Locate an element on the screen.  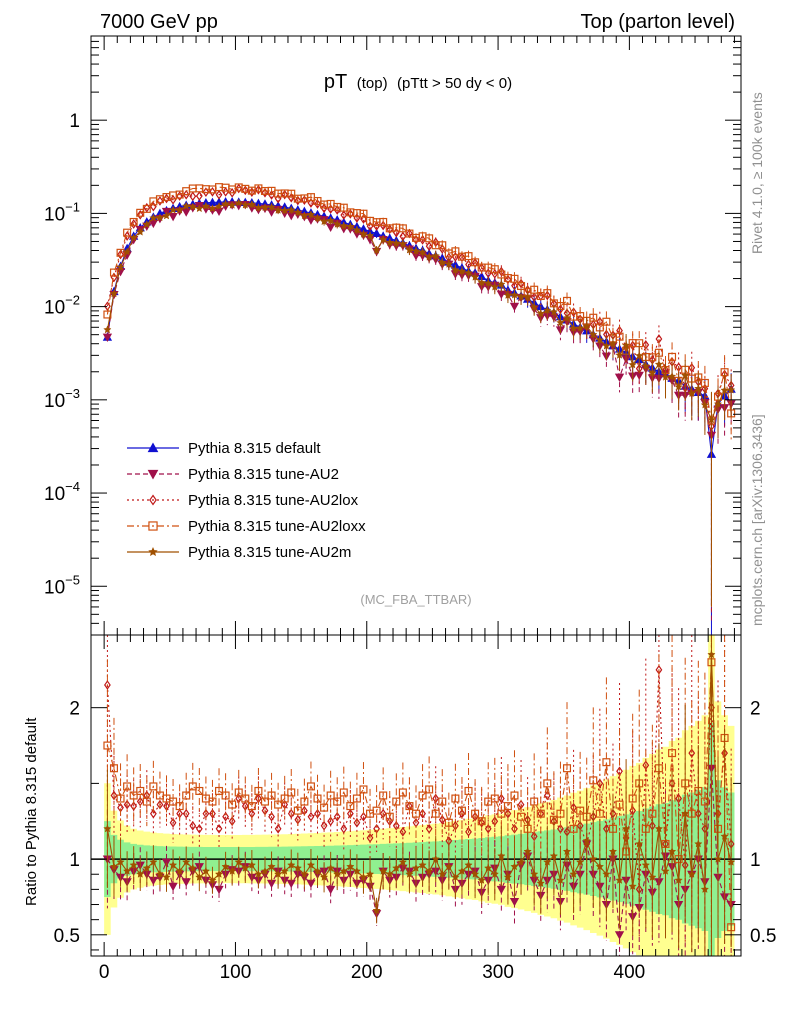
ratio-point-au2 is located at coordinates (514, 902).